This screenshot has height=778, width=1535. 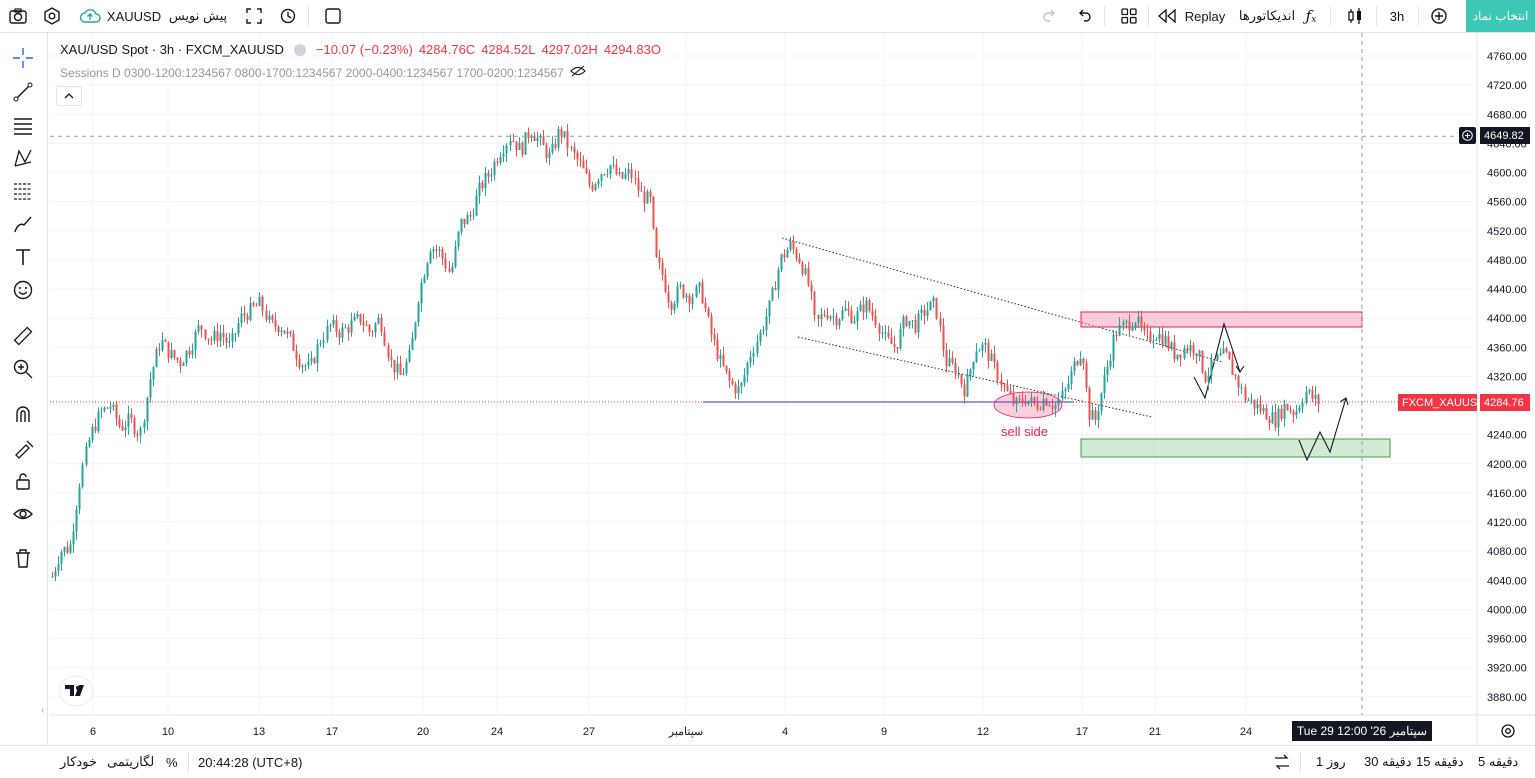 I want to click on layout-grid-icon, so click(x=1129, y=16).